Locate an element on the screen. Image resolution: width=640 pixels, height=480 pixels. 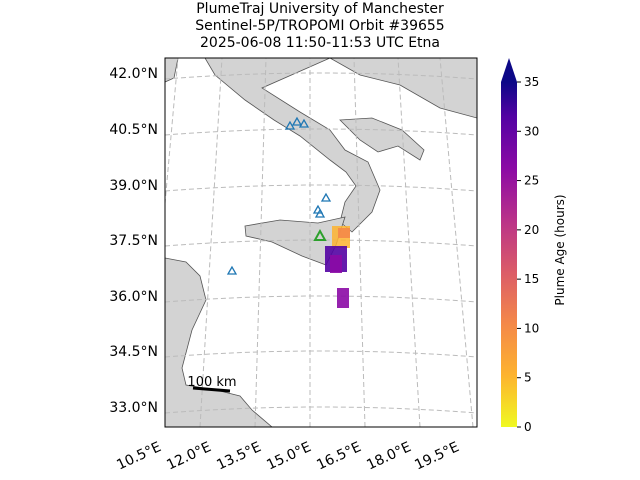
lon-label: 16.5°E is located at coordinates (338, 456).